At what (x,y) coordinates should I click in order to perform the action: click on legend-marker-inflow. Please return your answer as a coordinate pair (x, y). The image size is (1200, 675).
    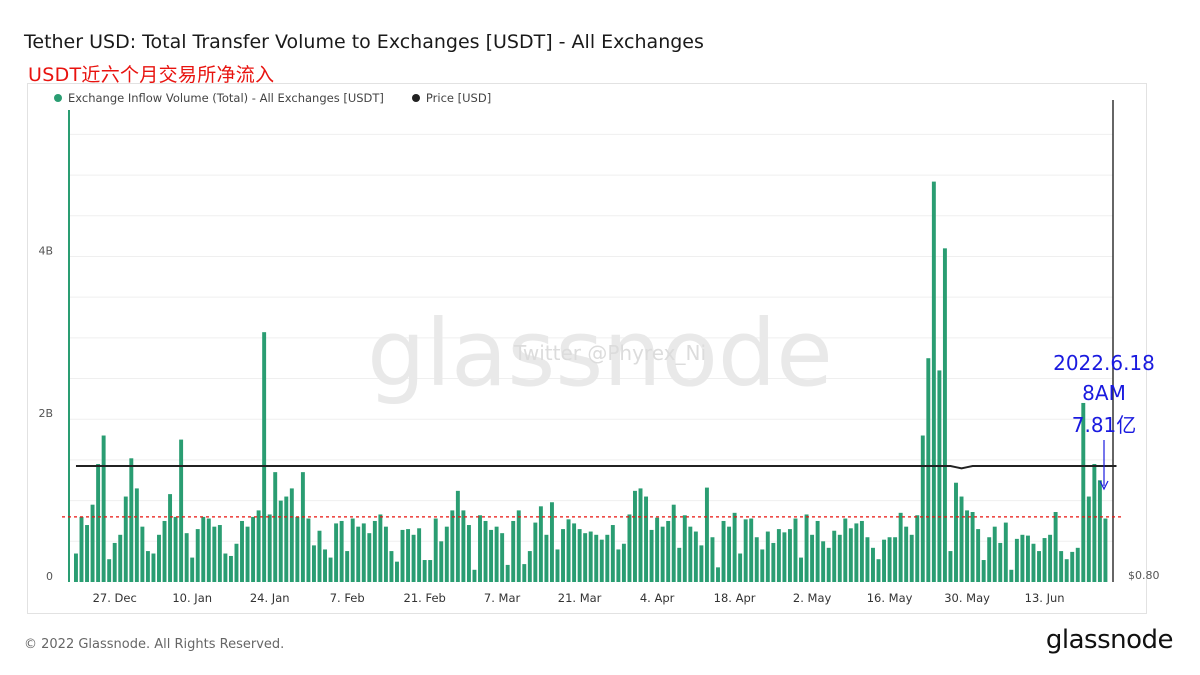
    Looking at the image, I should click on (58, 98).